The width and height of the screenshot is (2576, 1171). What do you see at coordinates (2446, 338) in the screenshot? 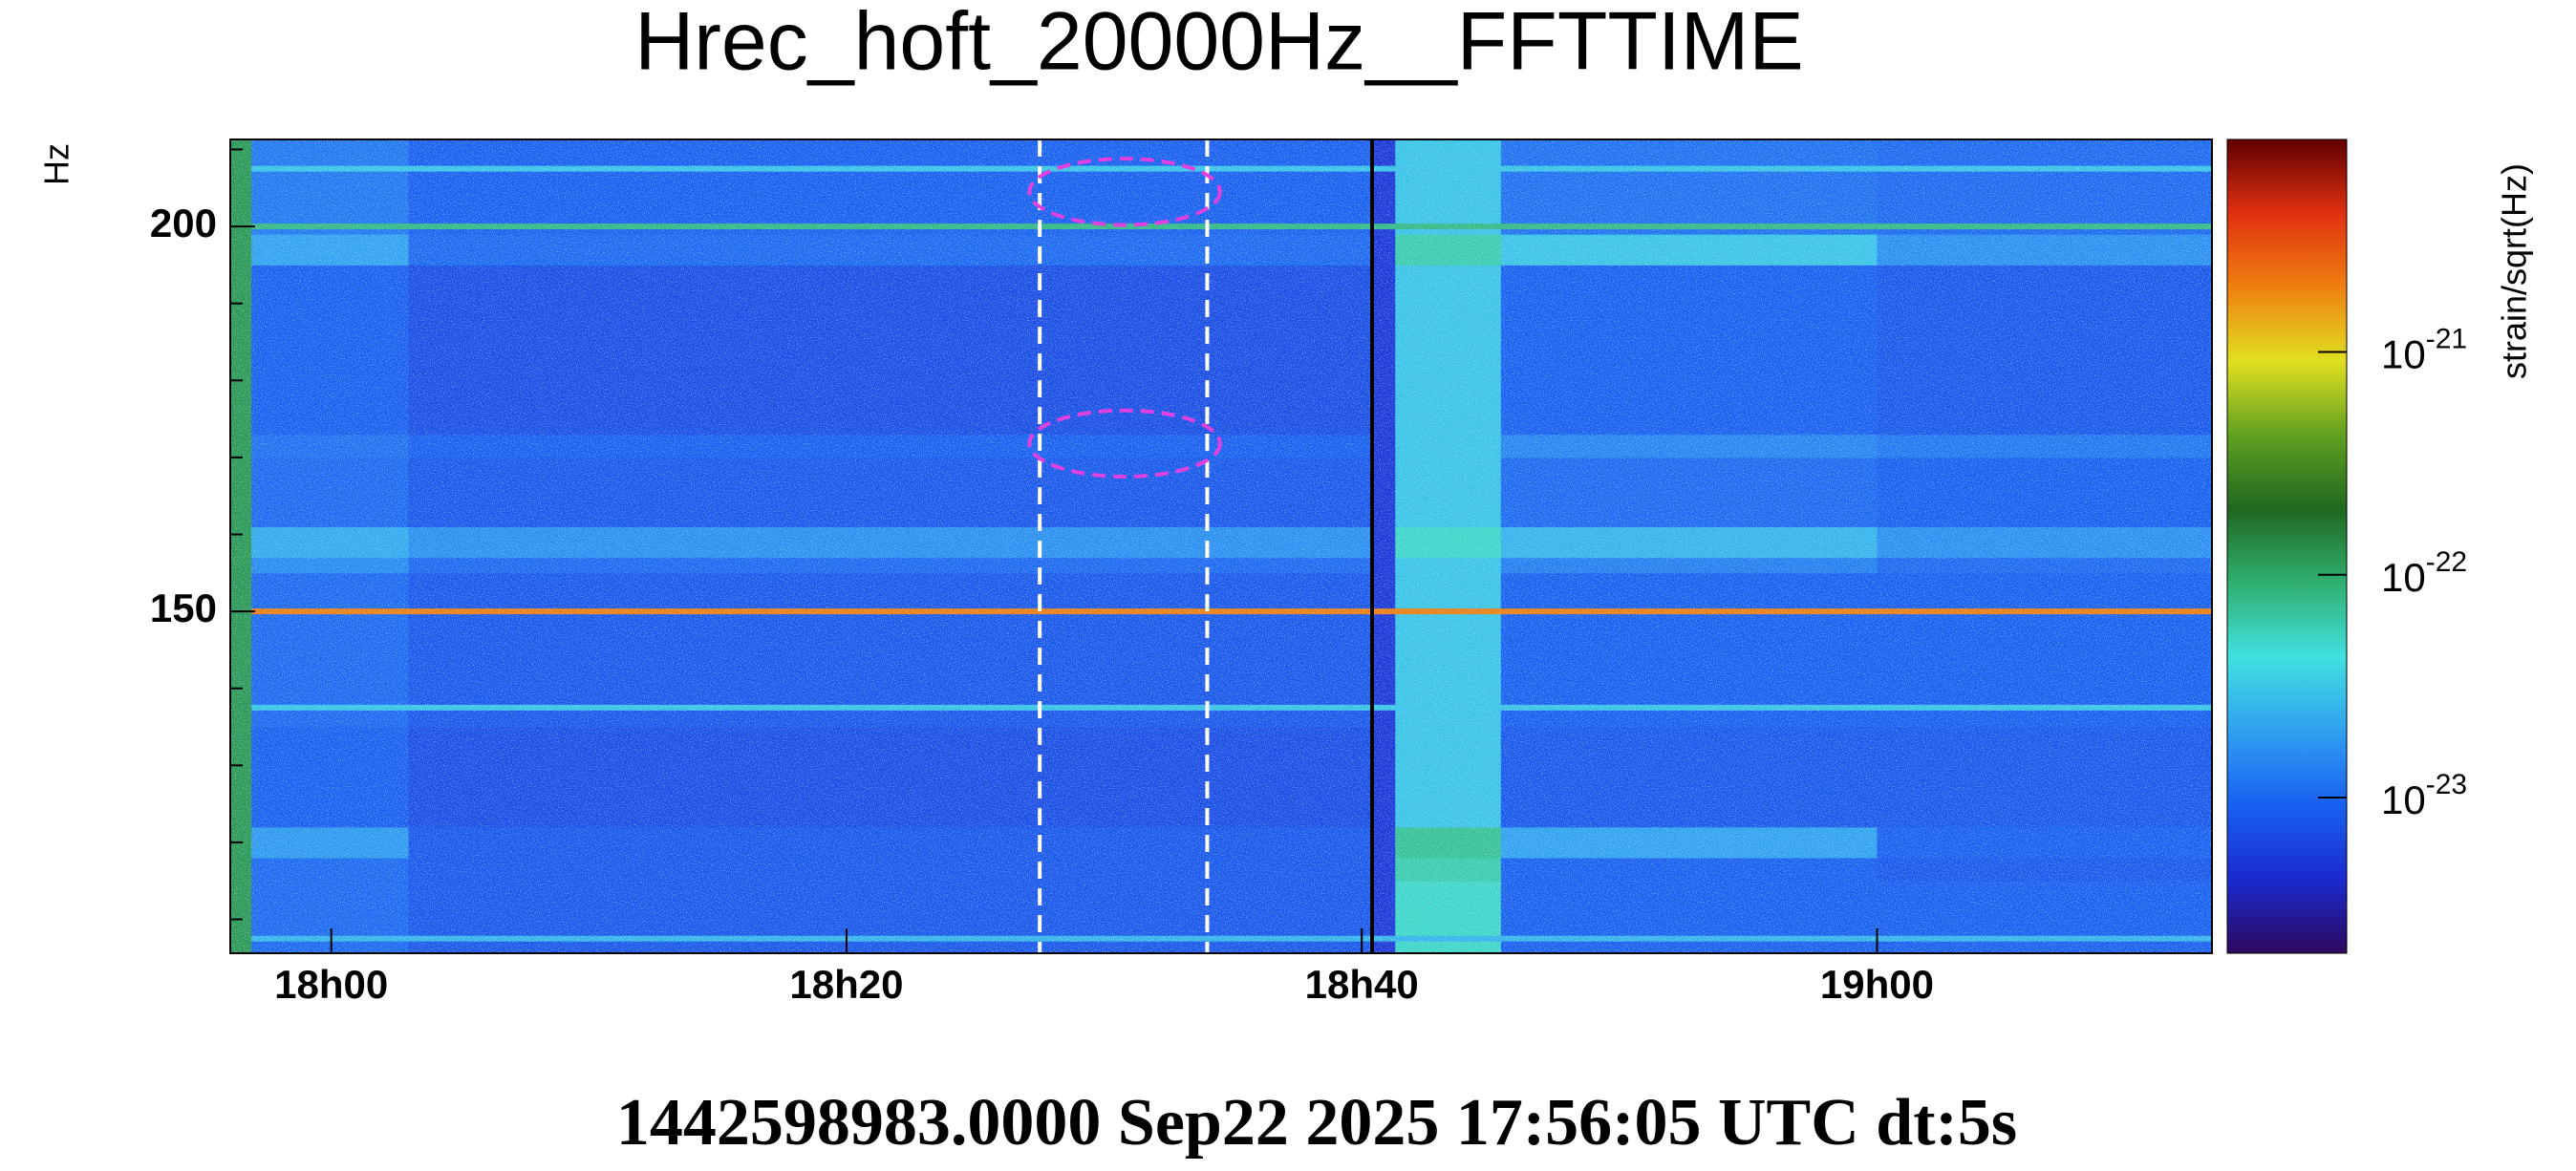
I see `tick-exponent: -21` at bounding box center [2446, 338].